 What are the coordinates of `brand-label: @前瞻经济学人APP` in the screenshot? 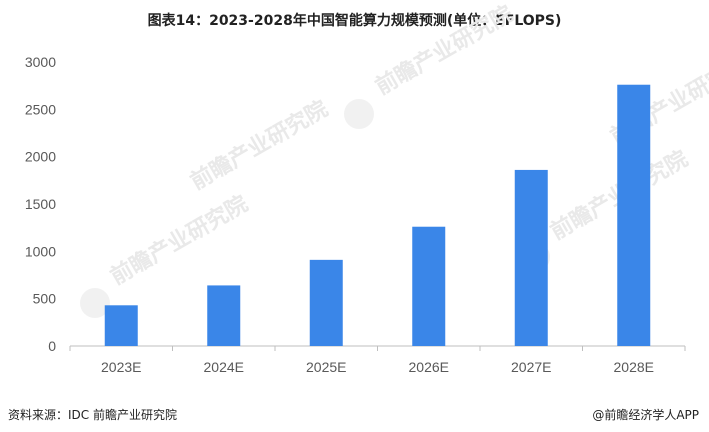 It's located at (645, 415).